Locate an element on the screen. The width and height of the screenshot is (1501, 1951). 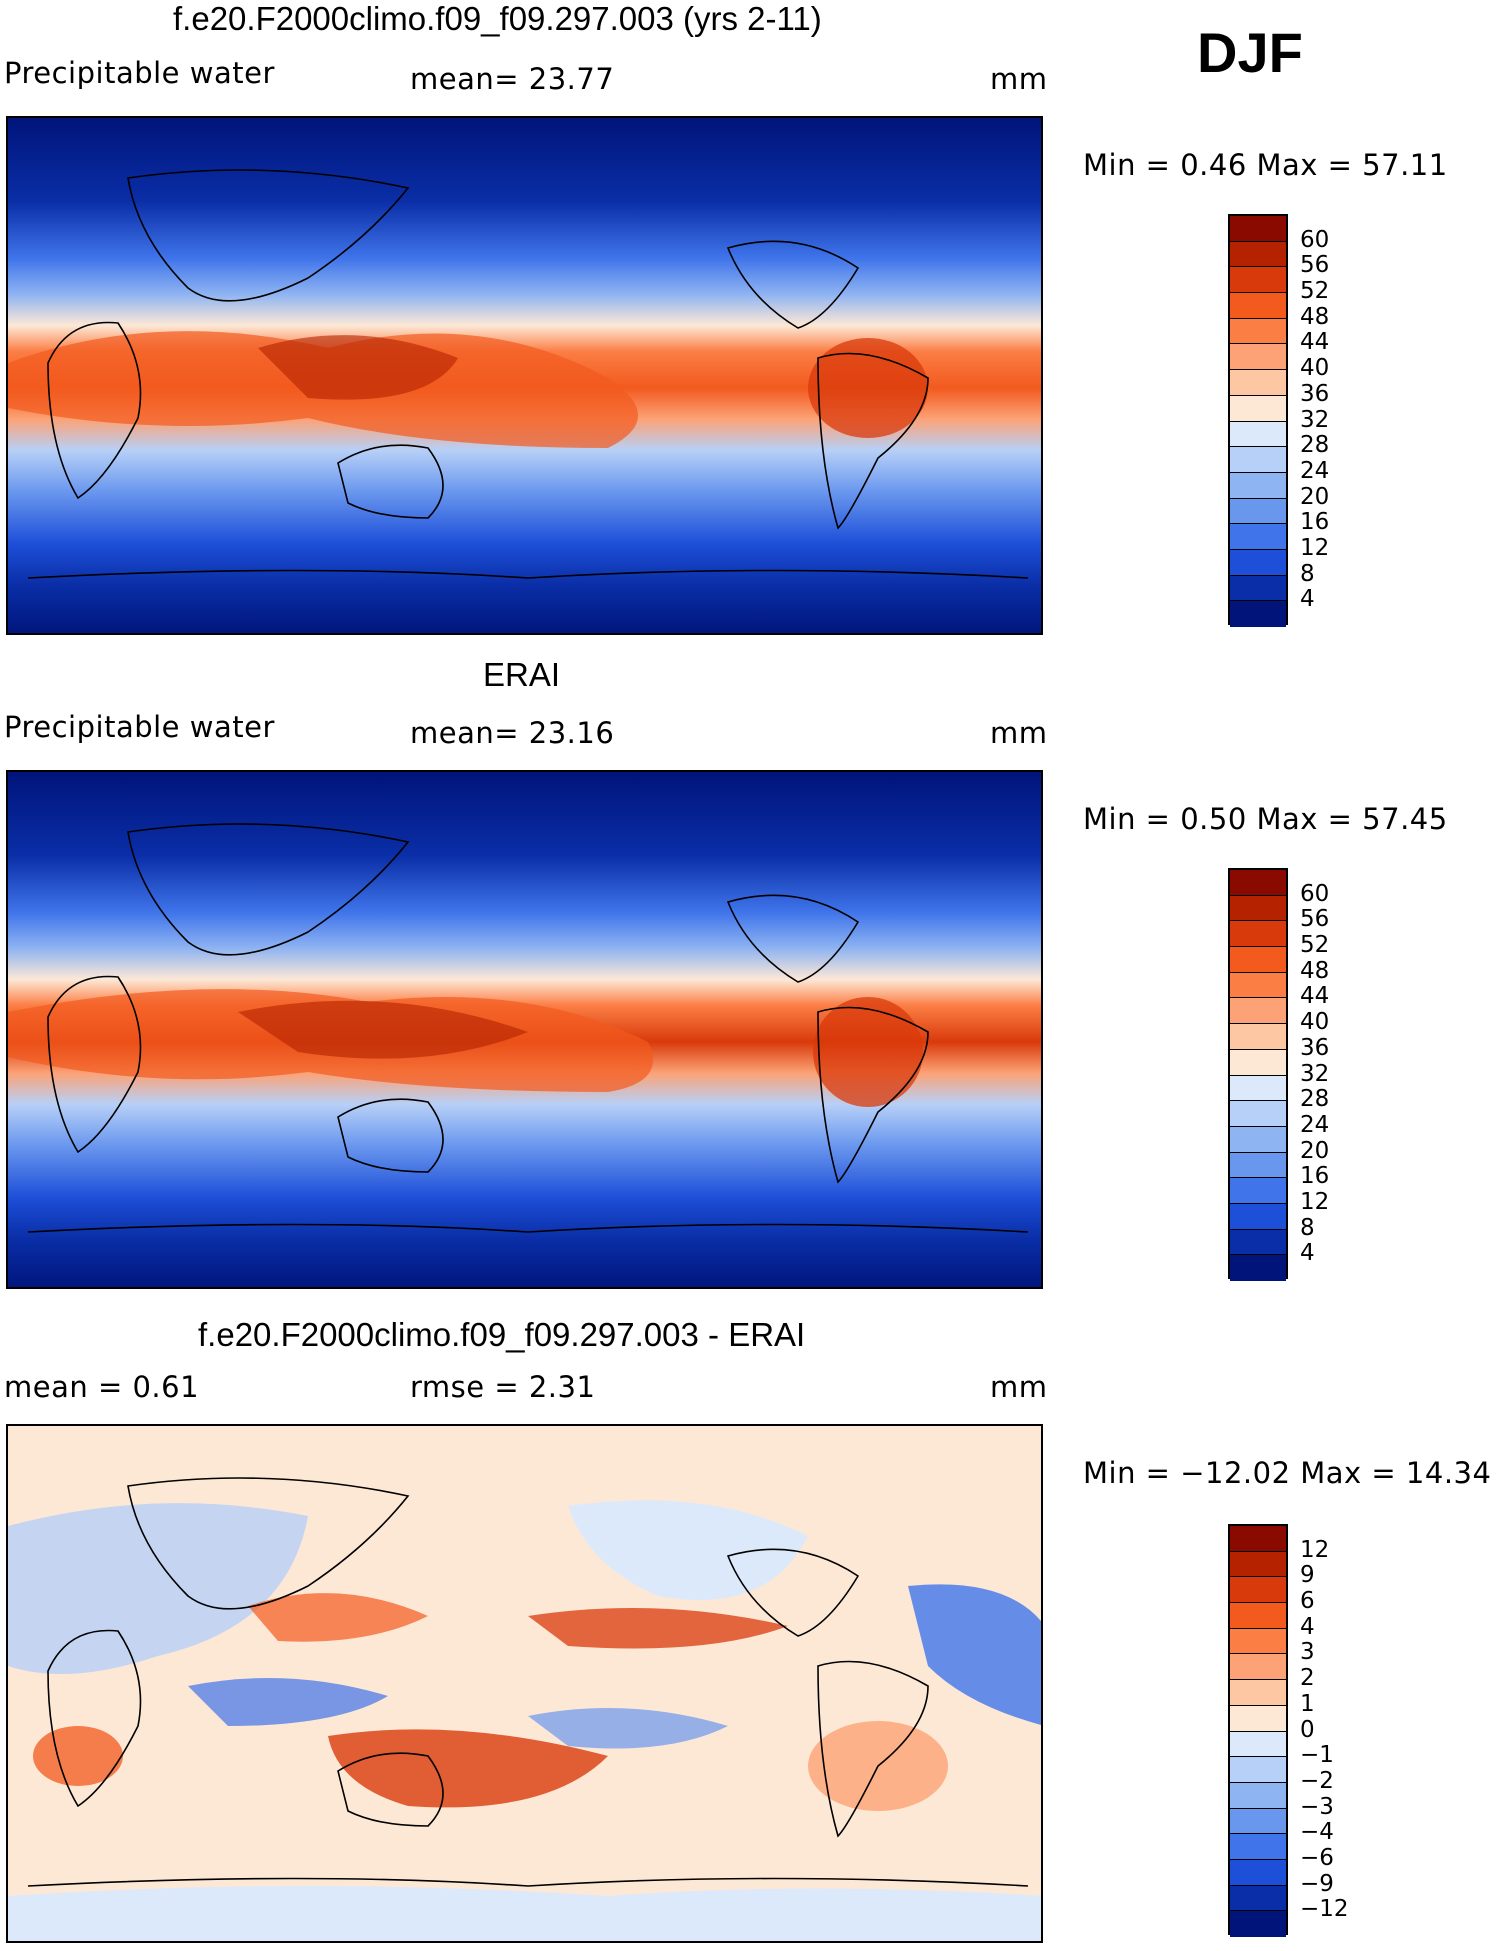
colorbar-obs is located at coordinates (1258, 1074).